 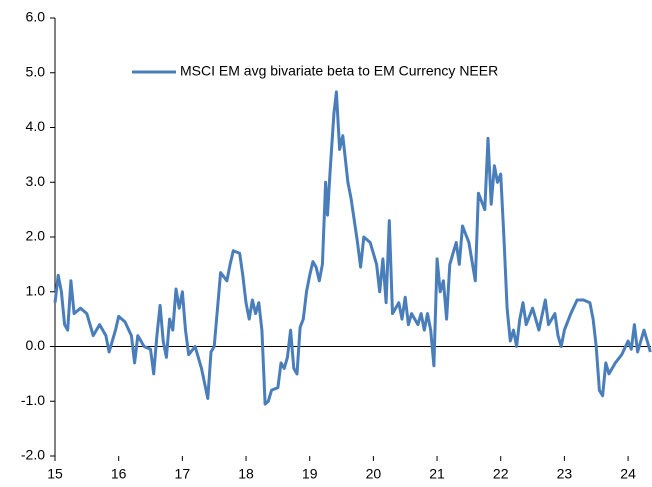 I want to click on x-tick-label: 22, so click(x=501, y=474).